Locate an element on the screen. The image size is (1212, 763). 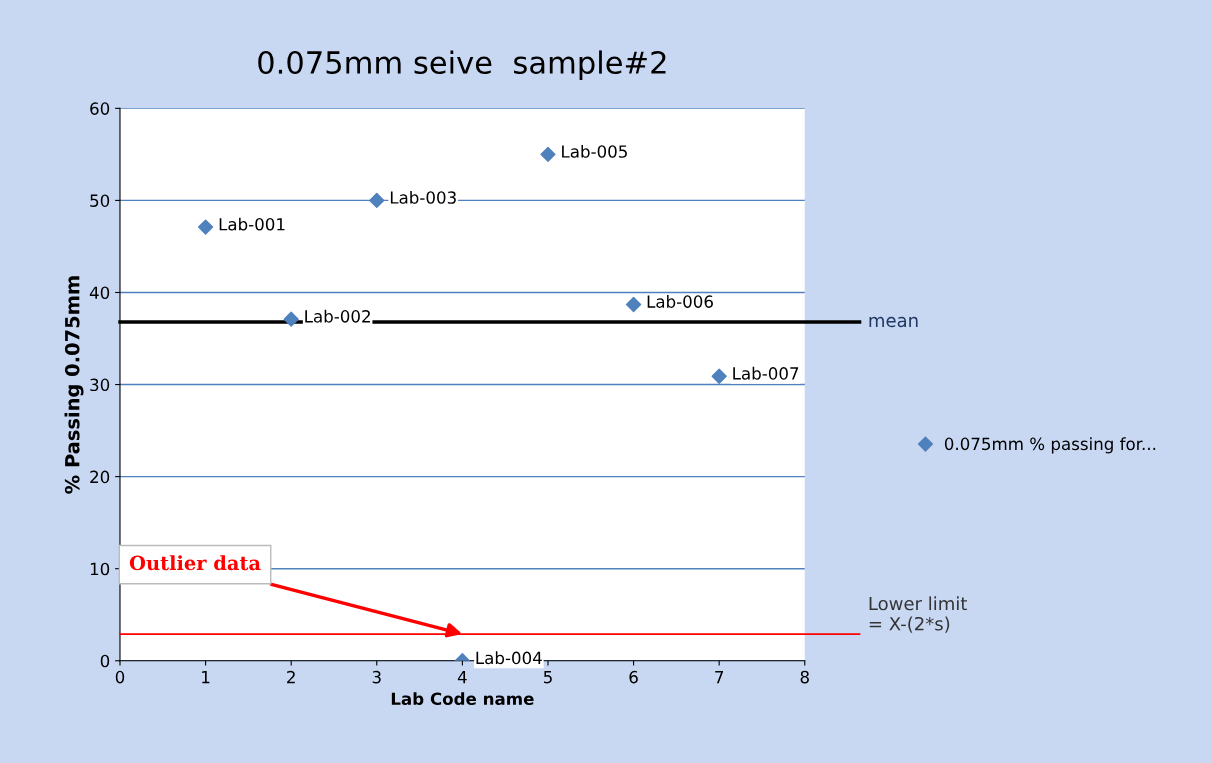
y-tick-label: 50 is located at coordinates (100, 200).